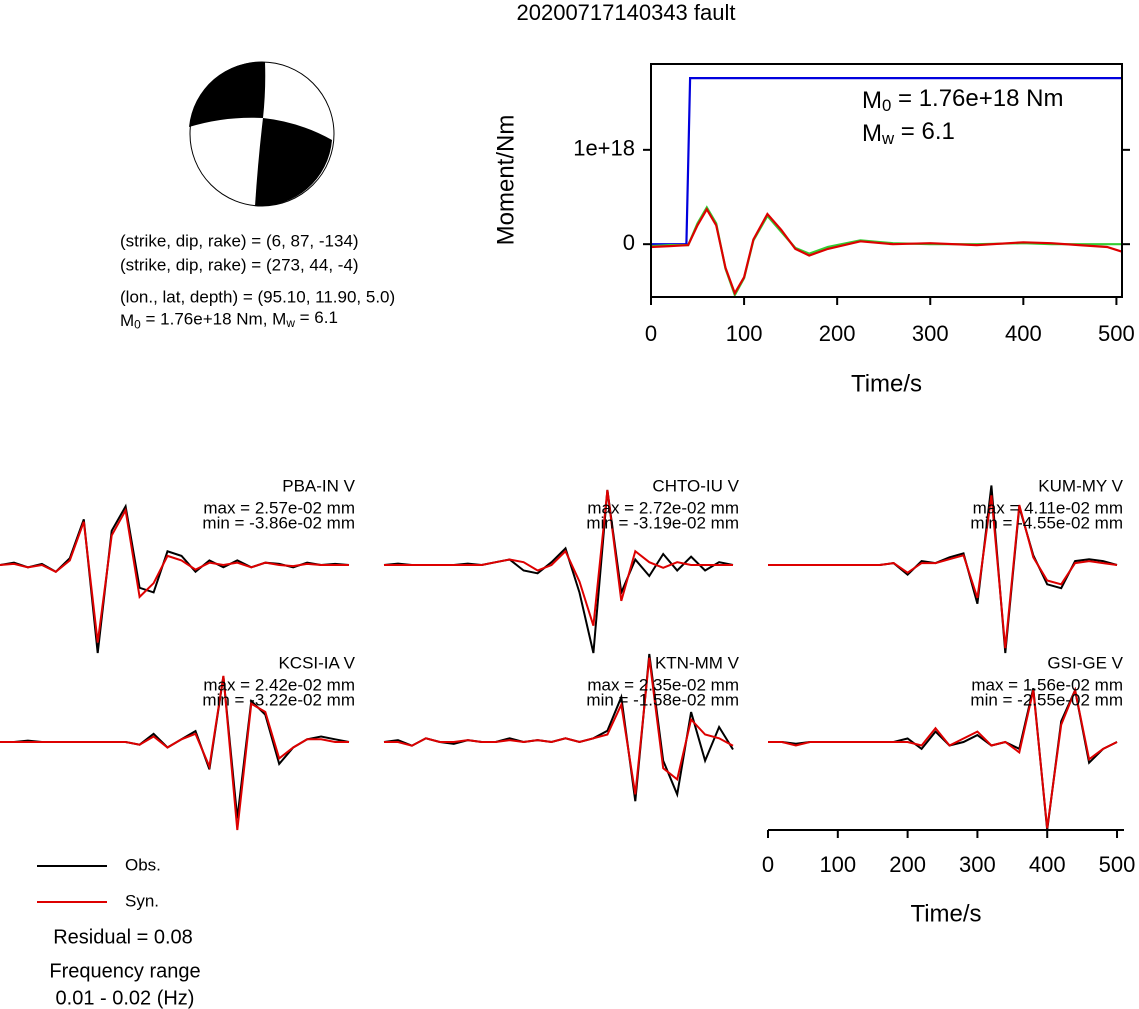 The image size is (1139, 1009). I want to click on y-axis-label: Moment/Nm, so click(505, 180).